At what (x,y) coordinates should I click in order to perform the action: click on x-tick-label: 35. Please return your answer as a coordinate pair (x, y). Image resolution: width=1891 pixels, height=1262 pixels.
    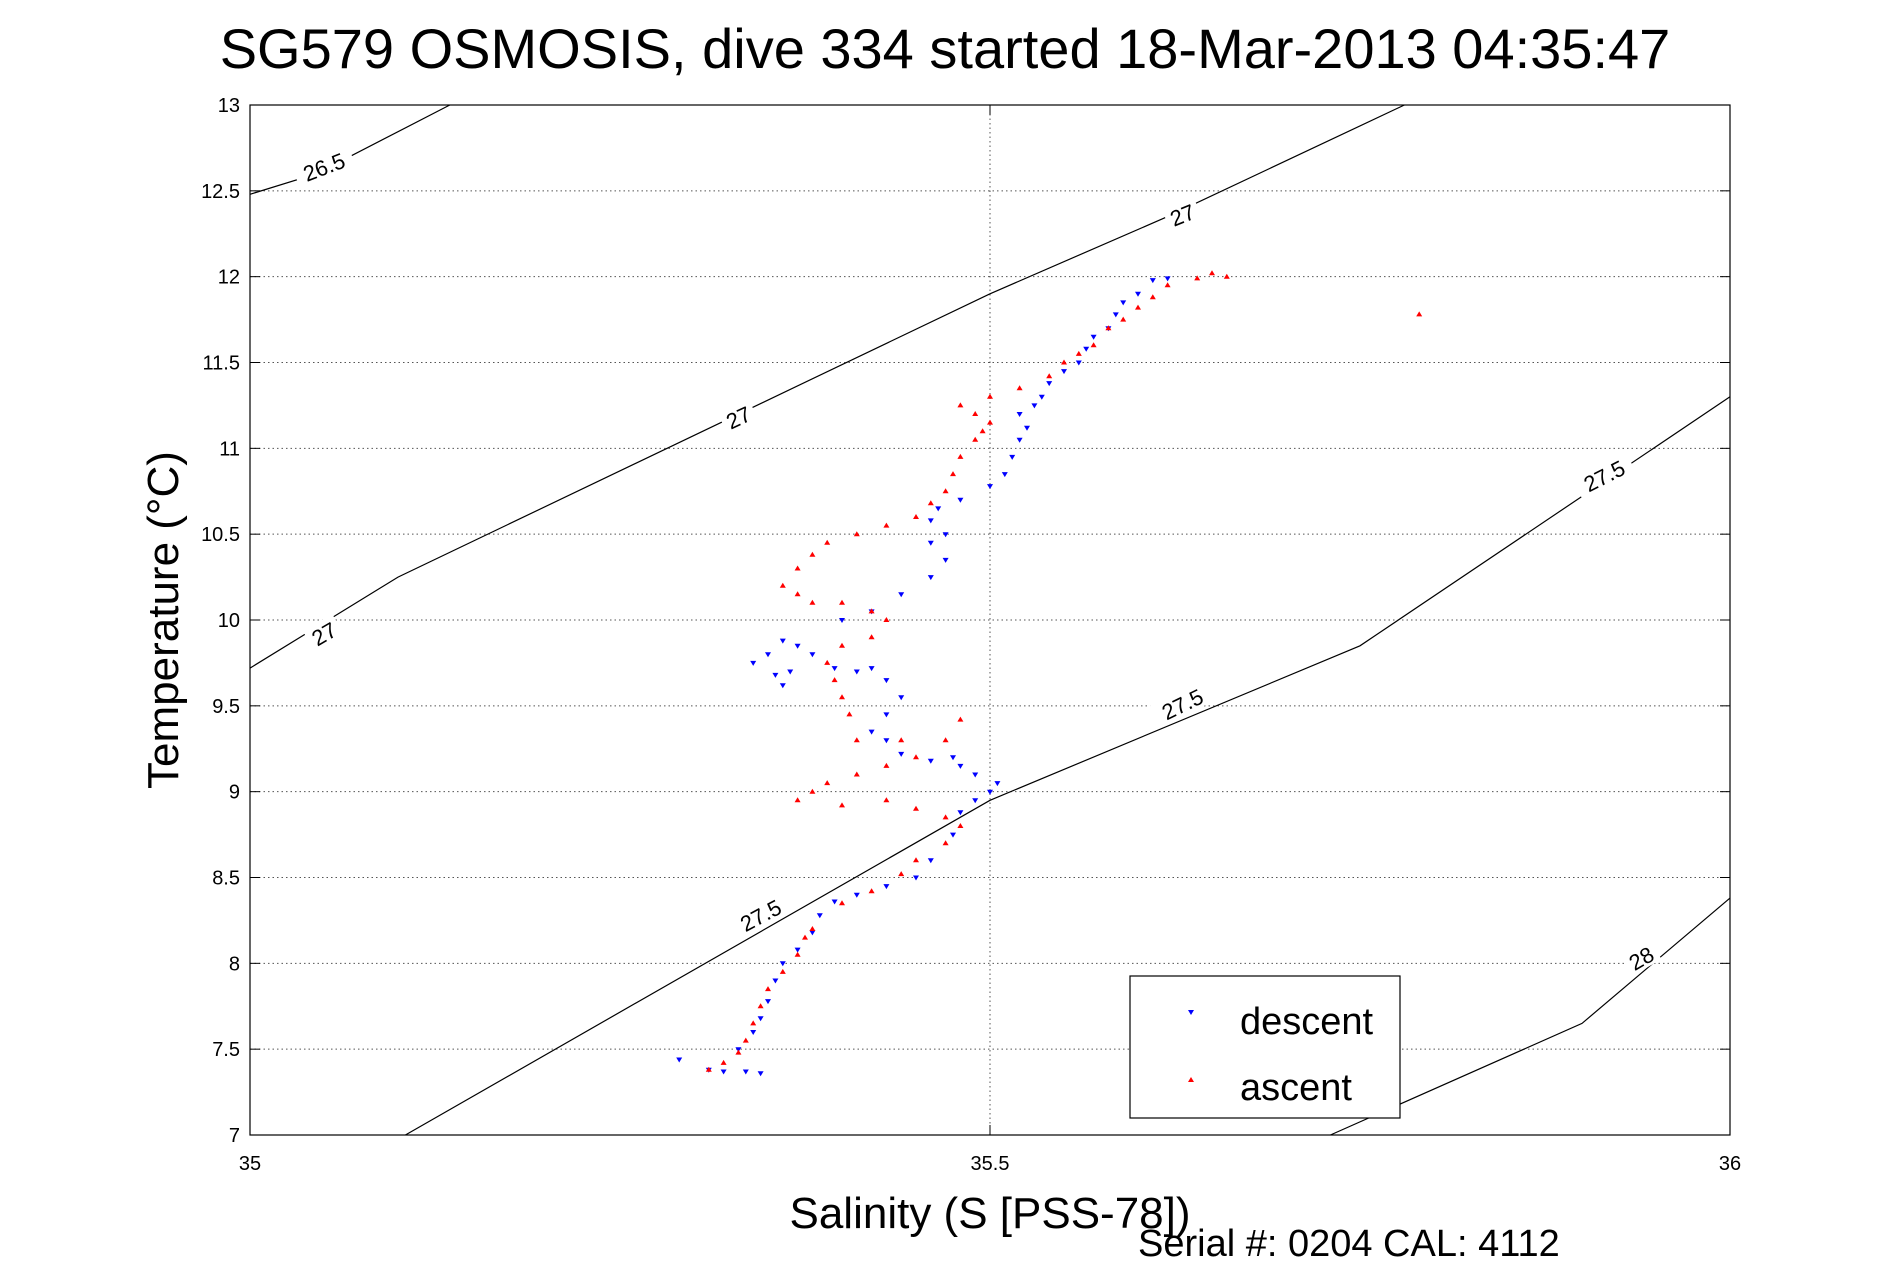
    Looking at the image, I should click on (250, 1164).